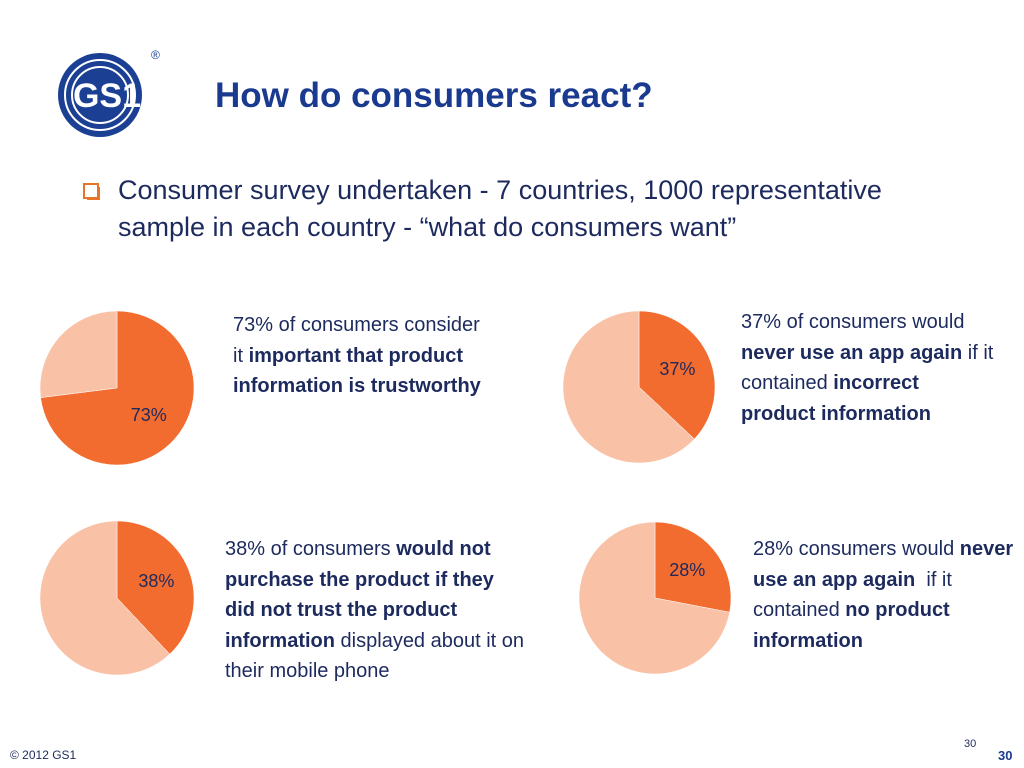 The width and height of the screenshot is (1024, 768). I want to click on copyright: © 2012 GS1, so click(43, 755).